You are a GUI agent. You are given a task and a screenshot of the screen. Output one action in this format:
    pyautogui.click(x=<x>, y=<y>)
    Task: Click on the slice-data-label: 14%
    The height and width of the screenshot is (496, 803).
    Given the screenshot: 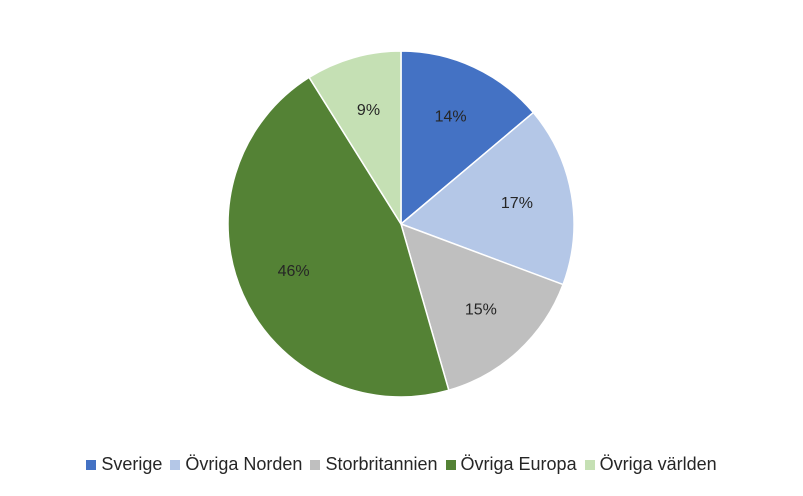 What is the action you would take?
    pyautogui.click(x=451, y=117)
    